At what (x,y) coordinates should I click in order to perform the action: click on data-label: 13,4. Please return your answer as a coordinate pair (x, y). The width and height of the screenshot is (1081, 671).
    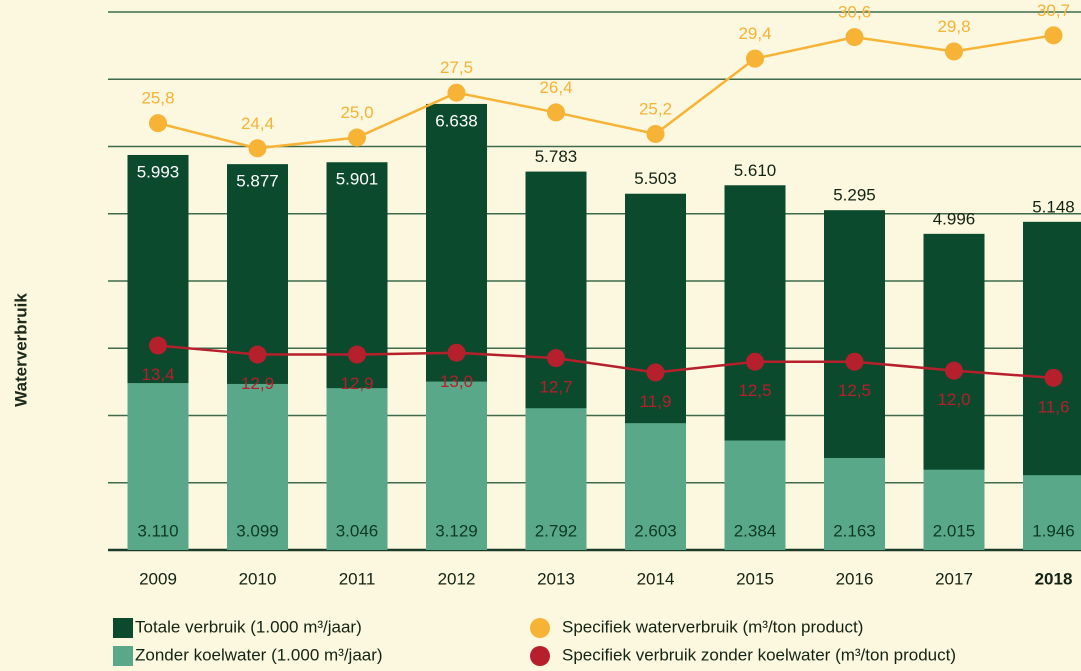
    Looking at the image, I should click on (157, 374).